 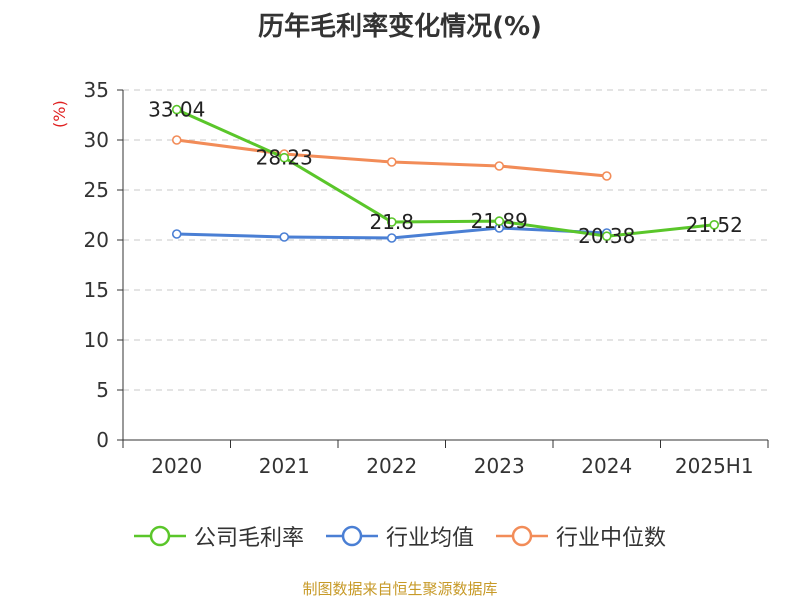 I want to click on y-tick-label: 5, so click(x=102, y=390).